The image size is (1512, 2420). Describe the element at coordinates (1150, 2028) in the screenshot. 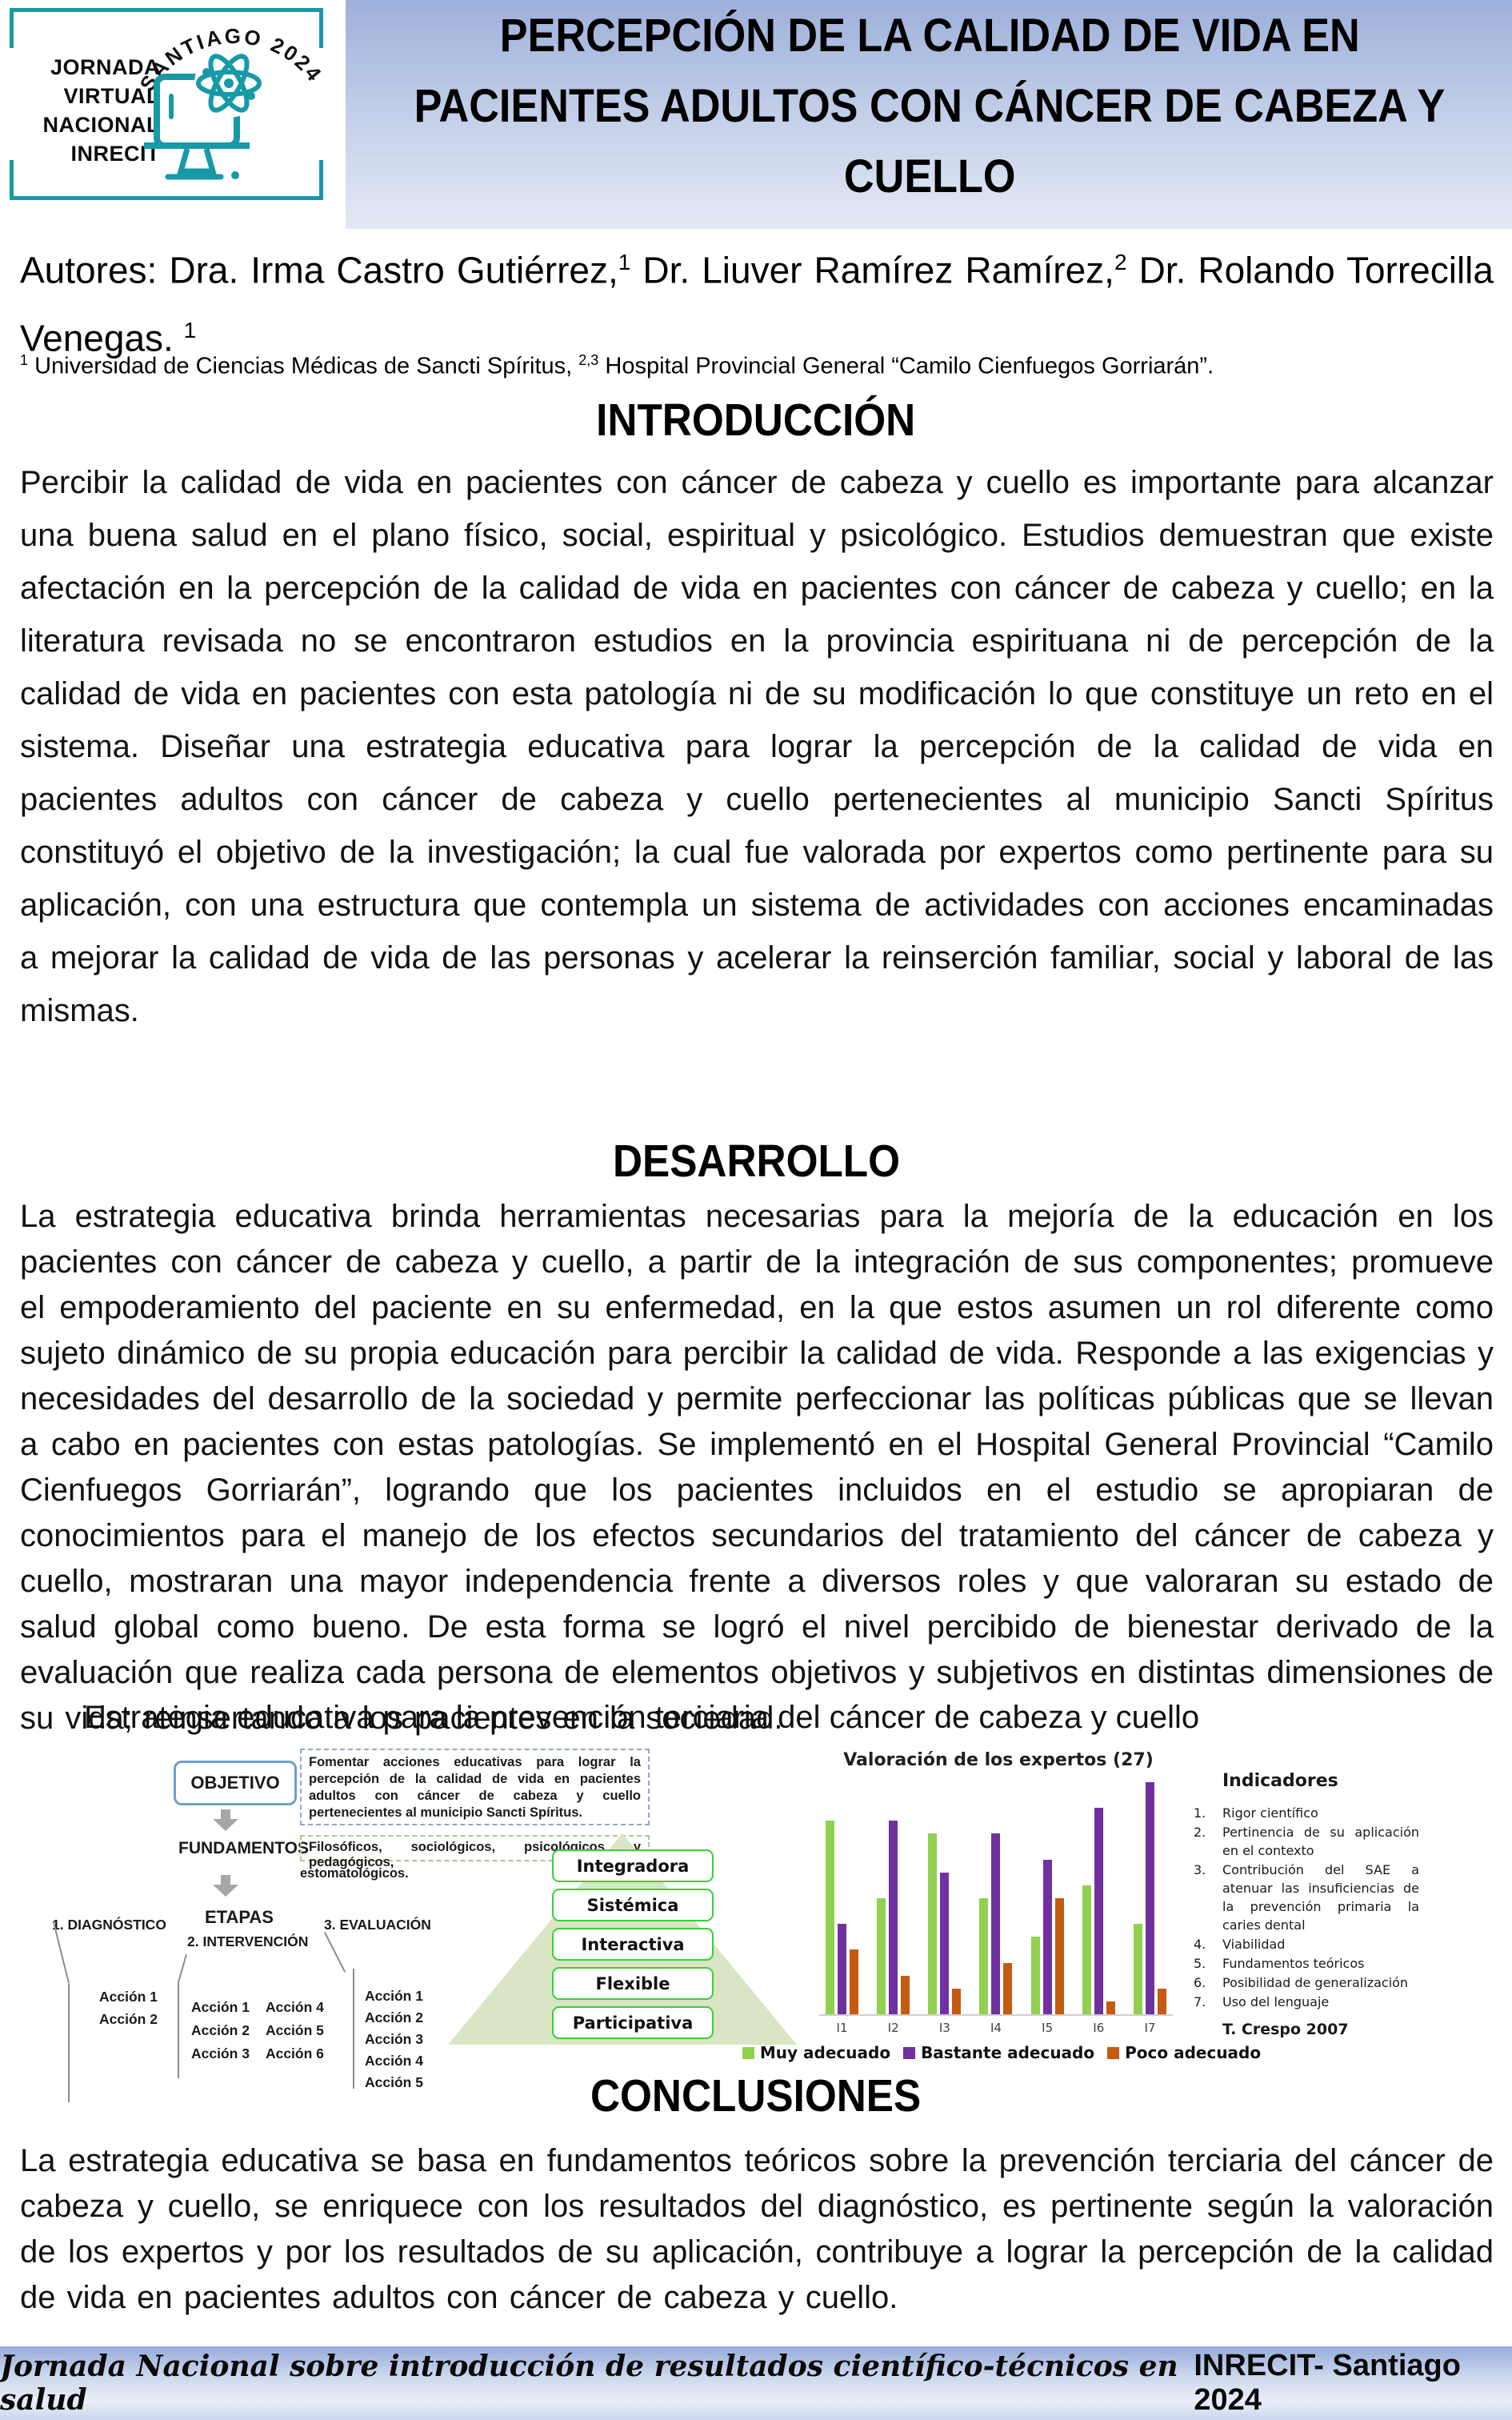

I see `x-tick-label: I7` at that location.